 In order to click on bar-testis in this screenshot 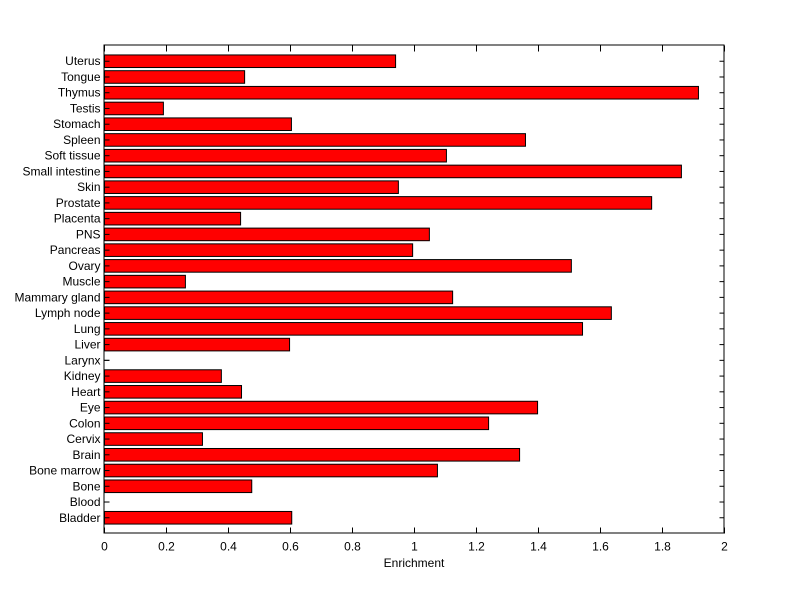, I will do `click(134, 108)`.